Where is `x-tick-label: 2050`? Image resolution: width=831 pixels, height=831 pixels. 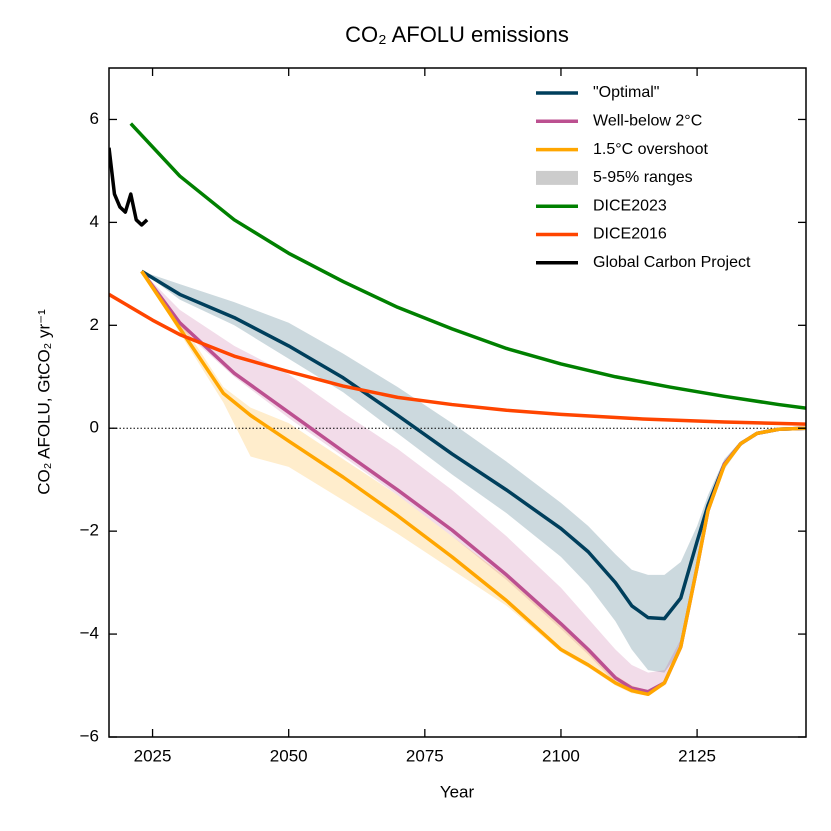 x-tick-label: 2050 is located at coordinates (289, 755).